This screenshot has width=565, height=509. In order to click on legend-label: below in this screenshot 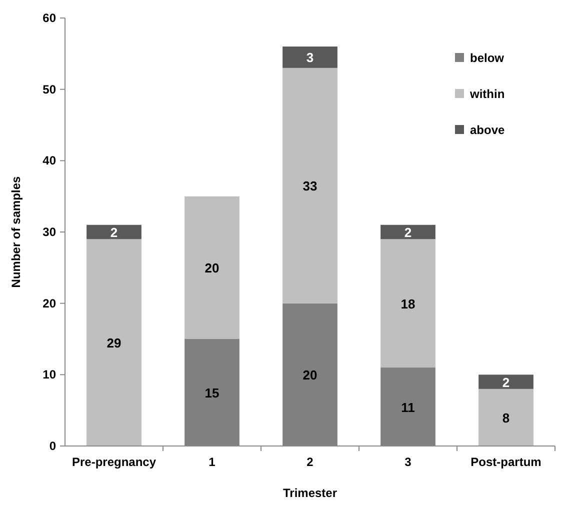, I will do `click(487, 58)`.